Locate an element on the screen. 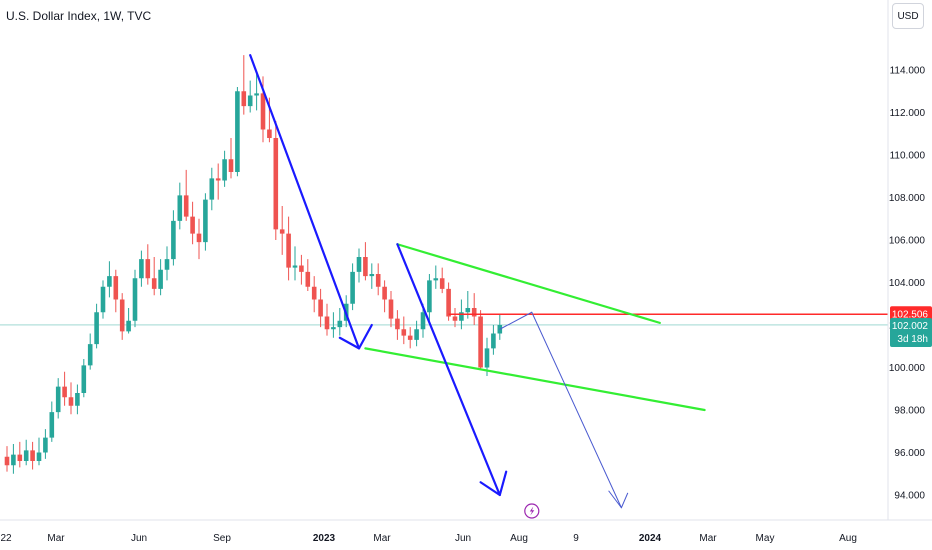 The image size is (932, 550). countdown-label: 3d 18h is located at coordinates (912, 339).